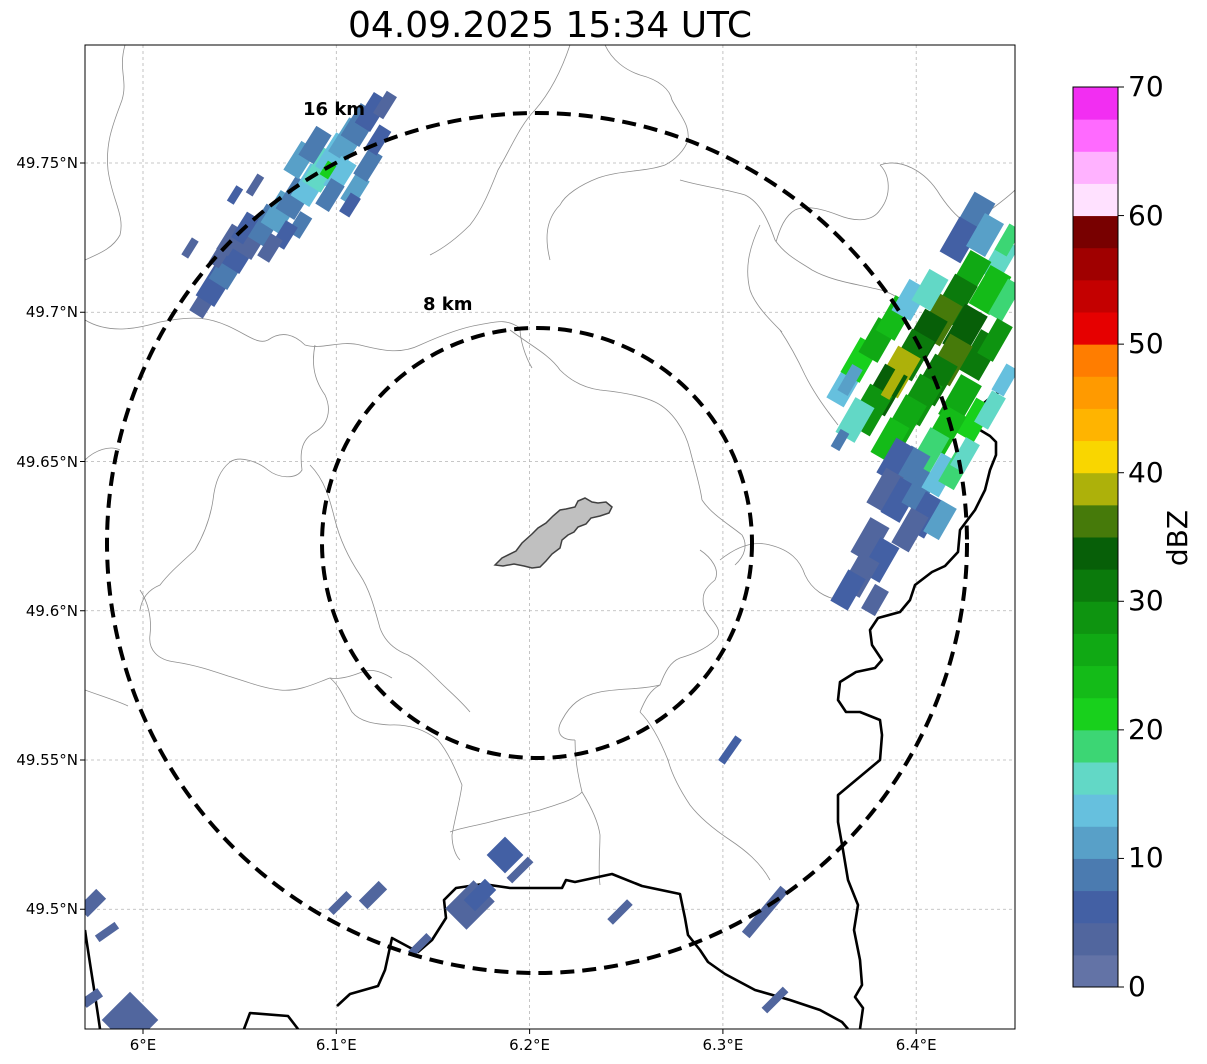 This screenshot has height=1064, width=1207. Describe the element at coordinates (1146, 472) in the screenshot. I see `colorbar-tick-label: 40` at that location.